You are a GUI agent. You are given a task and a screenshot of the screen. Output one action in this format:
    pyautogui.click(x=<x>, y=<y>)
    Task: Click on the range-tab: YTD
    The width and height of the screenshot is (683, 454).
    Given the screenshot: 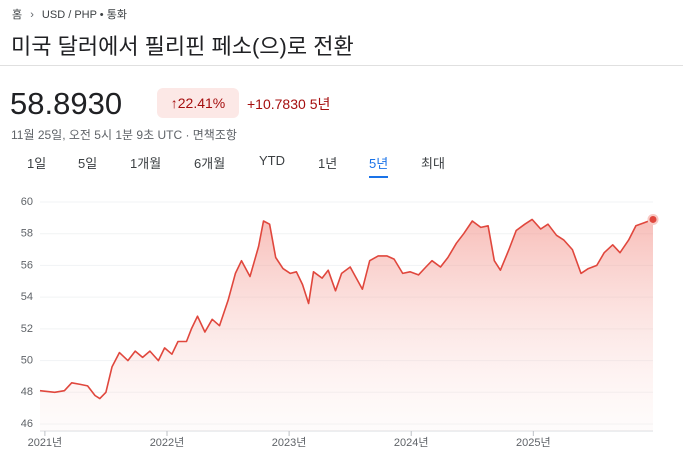 What is the action you would take?
    pyautogui.click(x=272, y=160)
    